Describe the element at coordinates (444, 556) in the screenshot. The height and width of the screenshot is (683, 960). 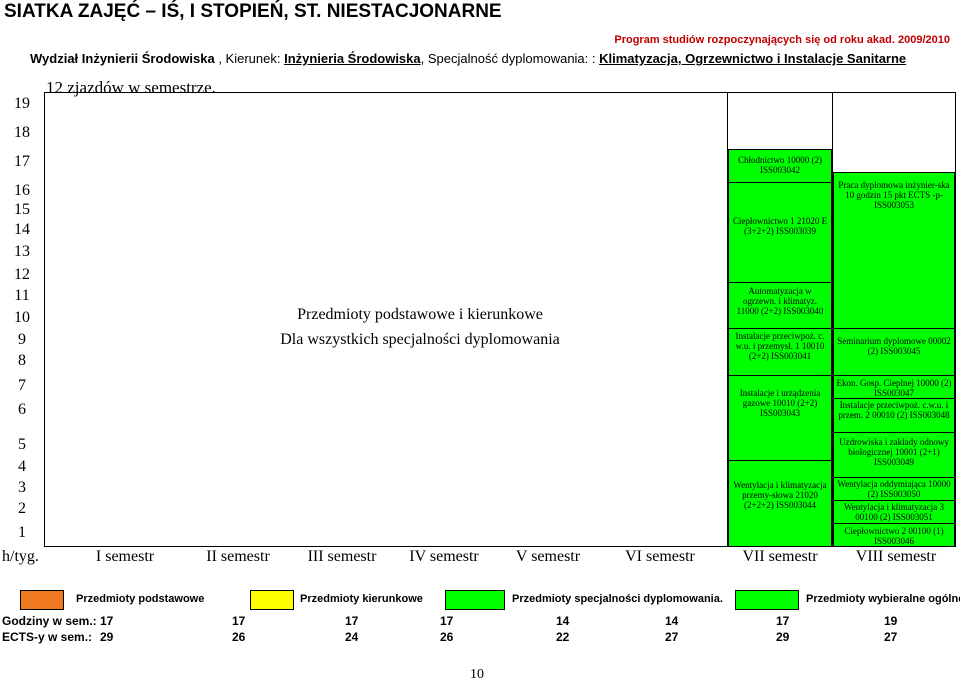
I see `semester-header: IV semestr` at that location.